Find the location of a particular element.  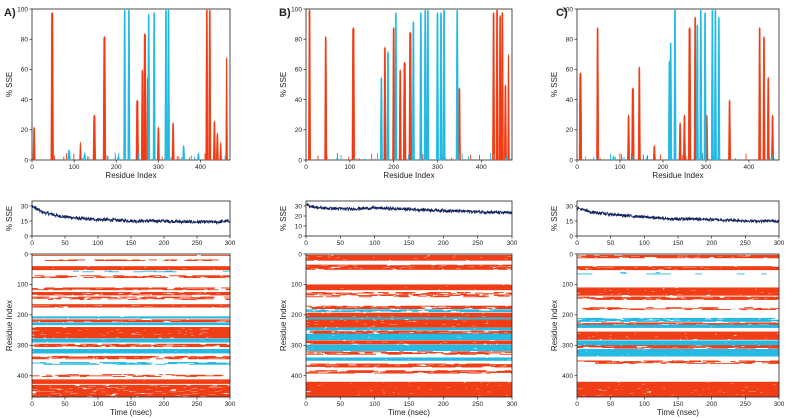

y-tick-label: 0 is located at coordinates (300, 160).